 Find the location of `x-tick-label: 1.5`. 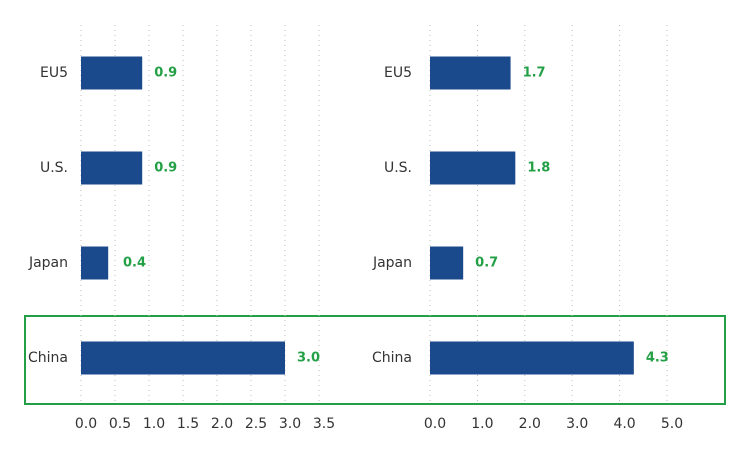

x-tick-label: 1.5 is located at coordinates (188, 424).